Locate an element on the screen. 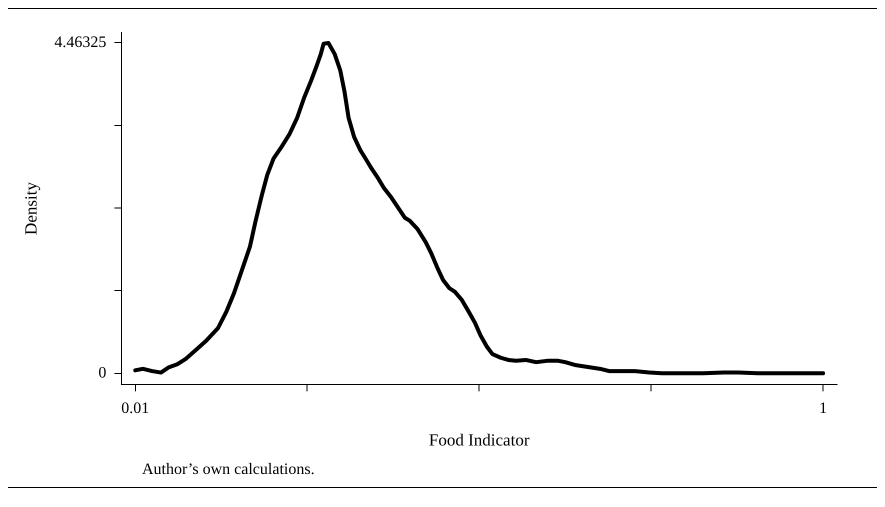 The width and height of the screenshot is (885, 507). y-tick-label: 0 is located at coordinates (102, 373).